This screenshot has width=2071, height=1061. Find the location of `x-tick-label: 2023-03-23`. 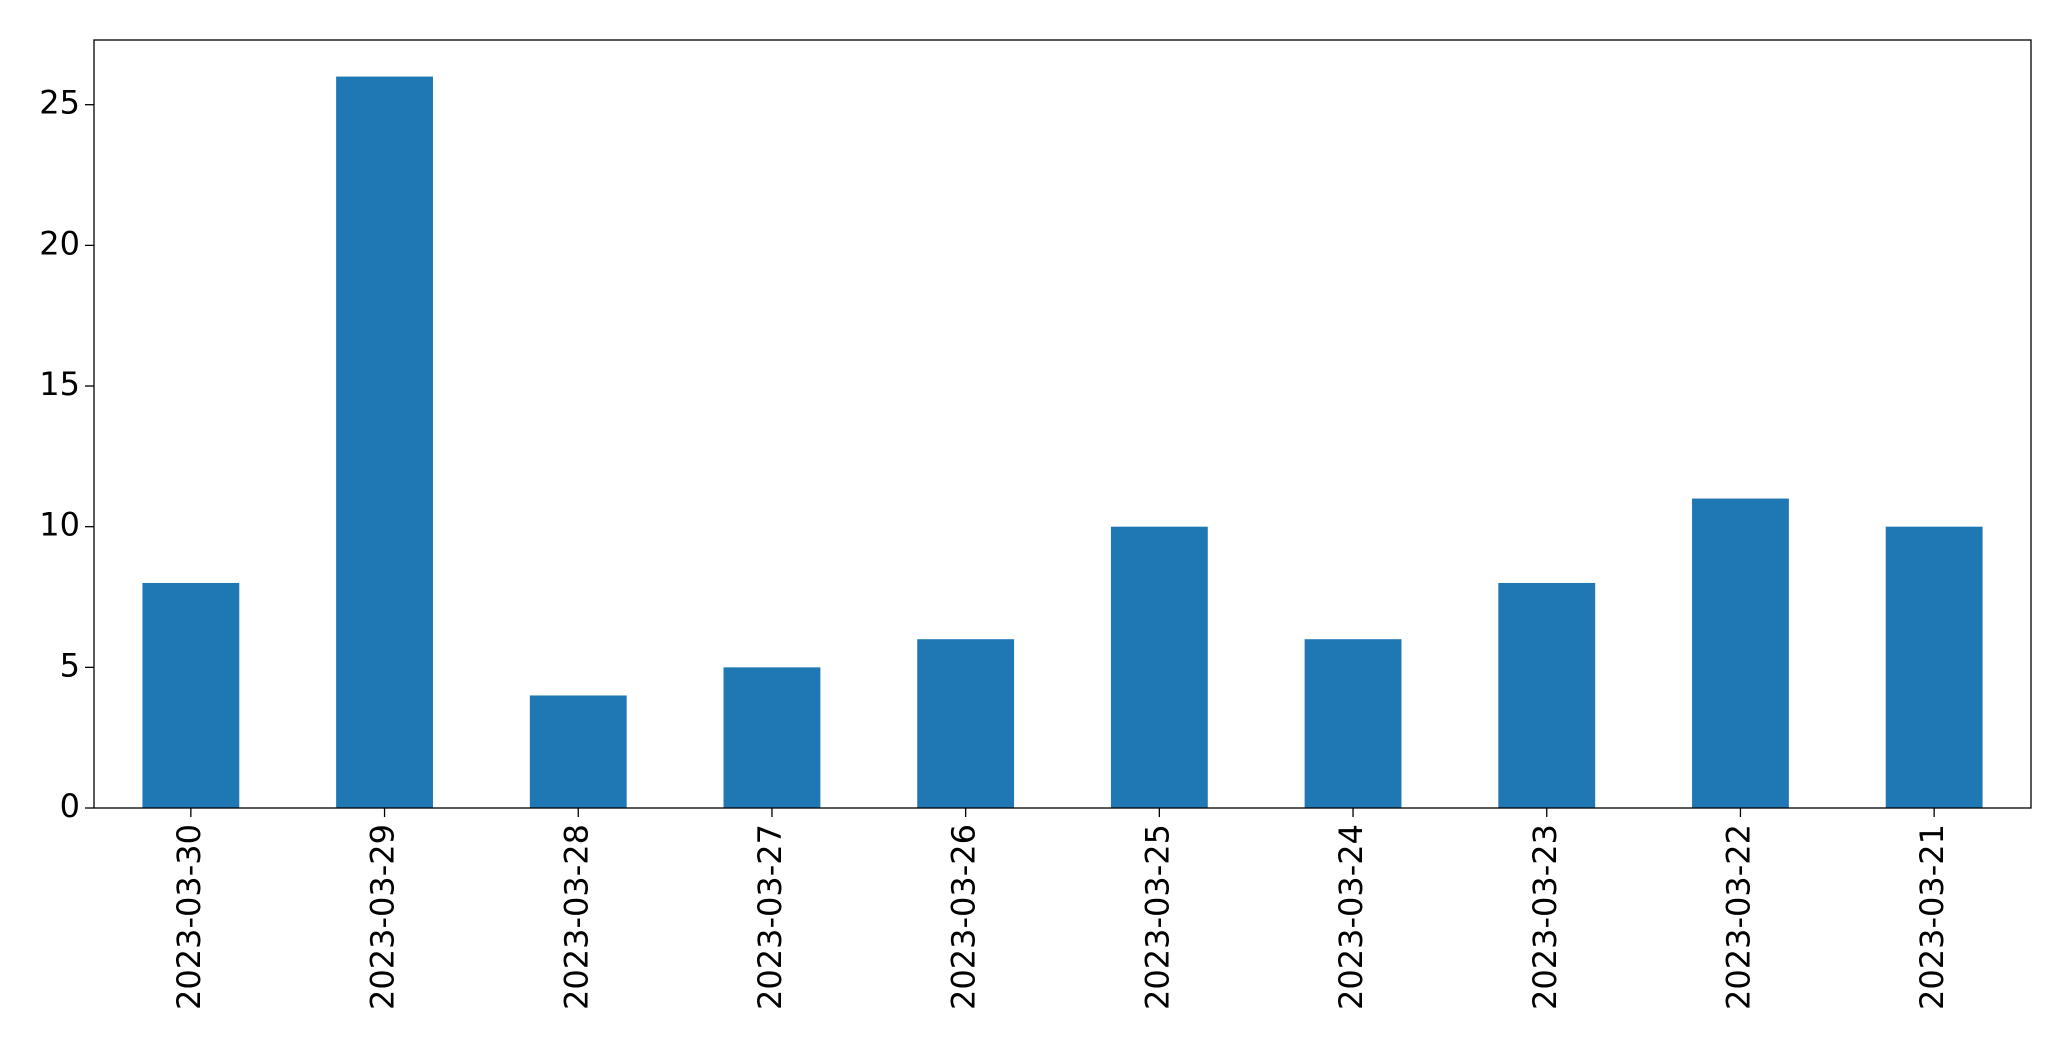

x-tick-label: 2023-03-23 is located at coordinates (1545, 917).